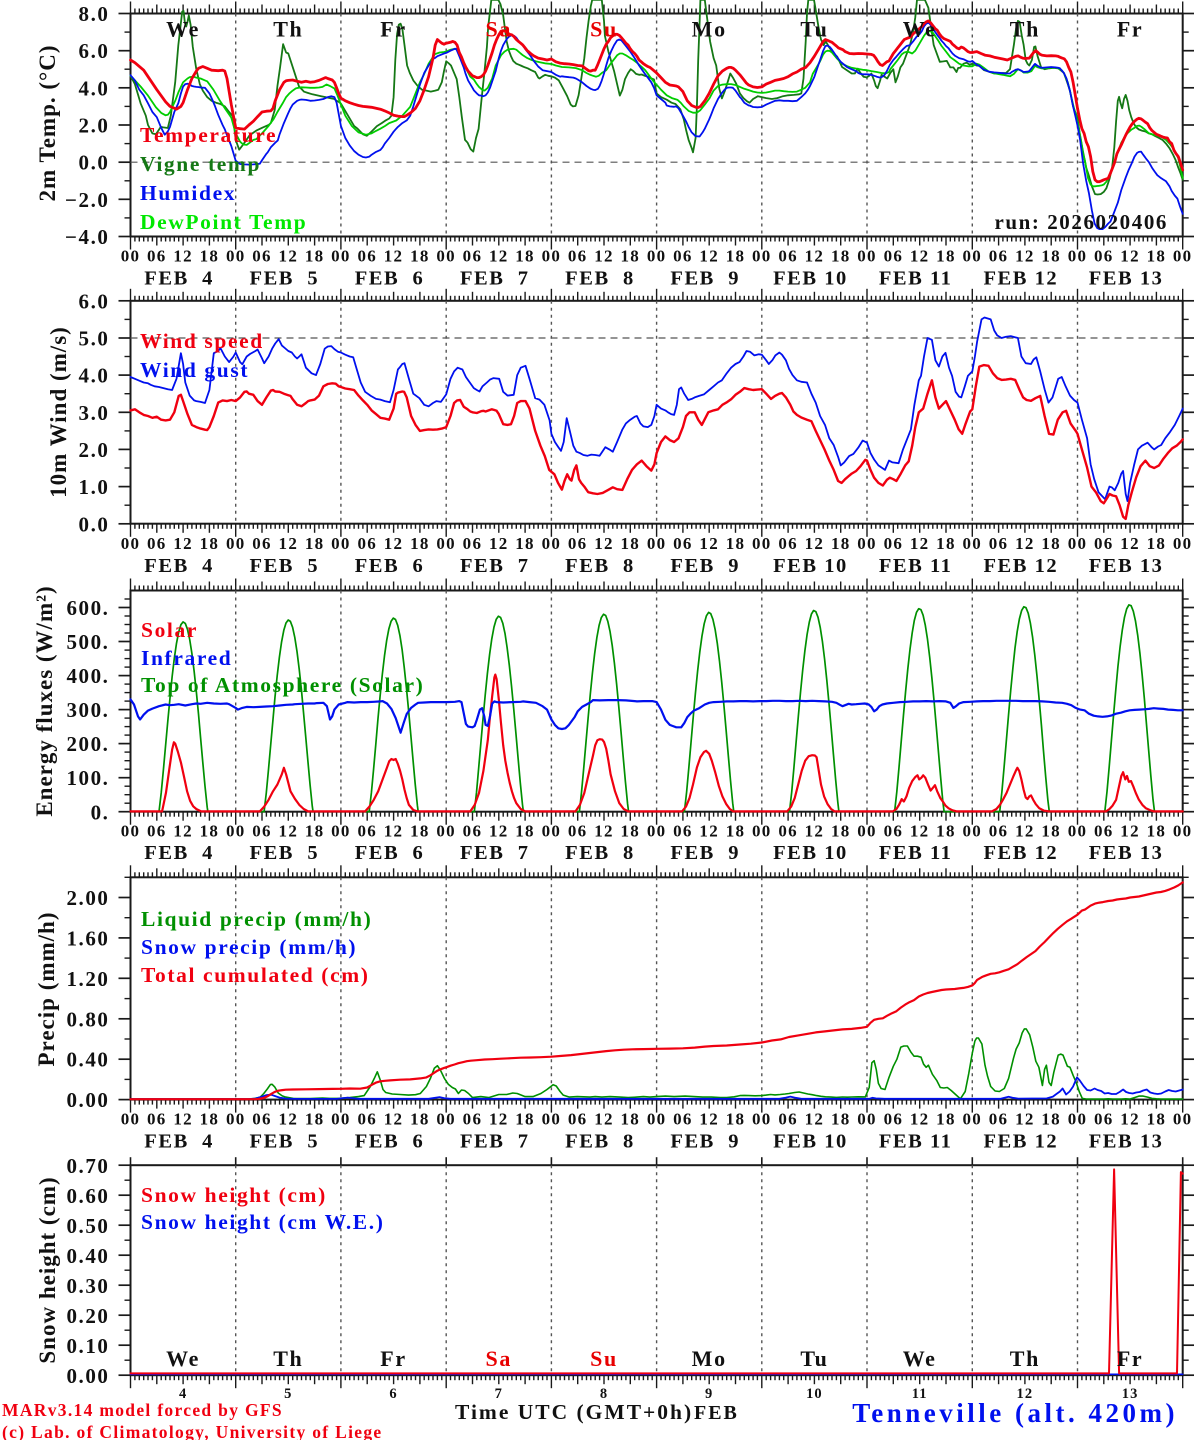 This screenshot has width=1194, height=1445. I want to click on svg-text: Tenneville (alt. 420m), so click(1015, 1413).